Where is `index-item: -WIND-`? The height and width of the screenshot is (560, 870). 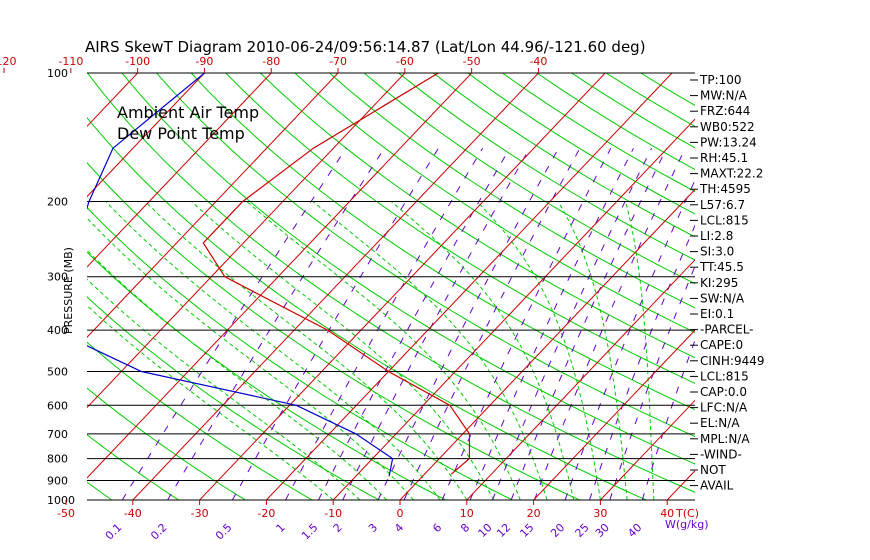 index-item: -WIND- is located at coordinates (721, 454).